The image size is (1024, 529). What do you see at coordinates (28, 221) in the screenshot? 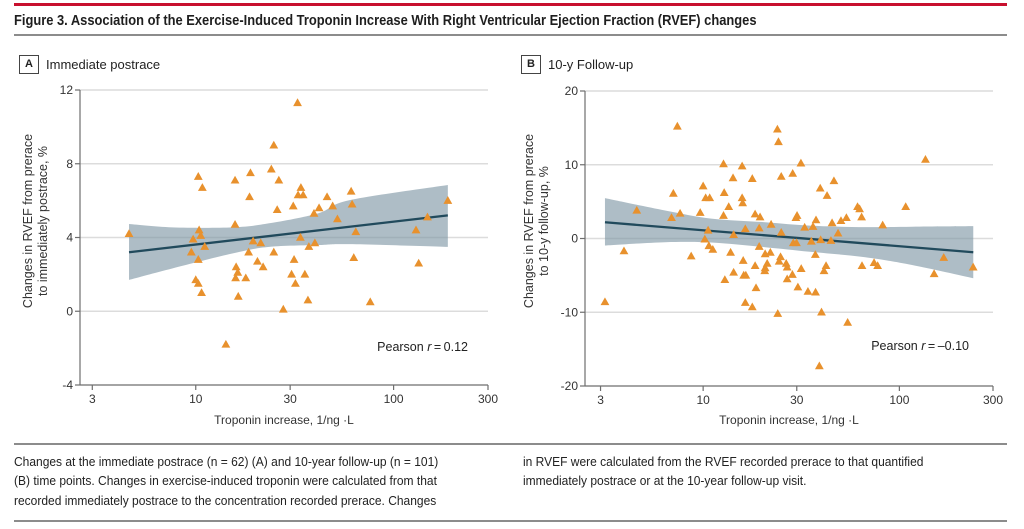
I see `y-axis-title-line: Changes in RVEF from prerace` at bounding box center [28, 221].